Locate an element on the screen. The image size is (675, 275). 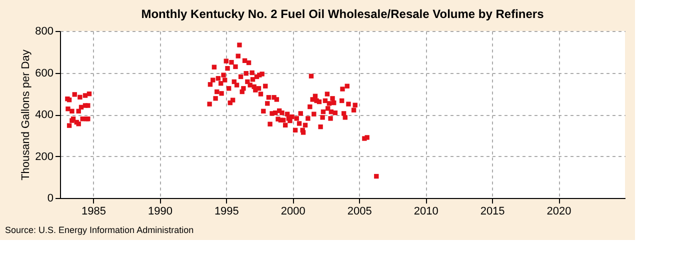
x-tick-label: 1990 is located at coordinates (160, 212).